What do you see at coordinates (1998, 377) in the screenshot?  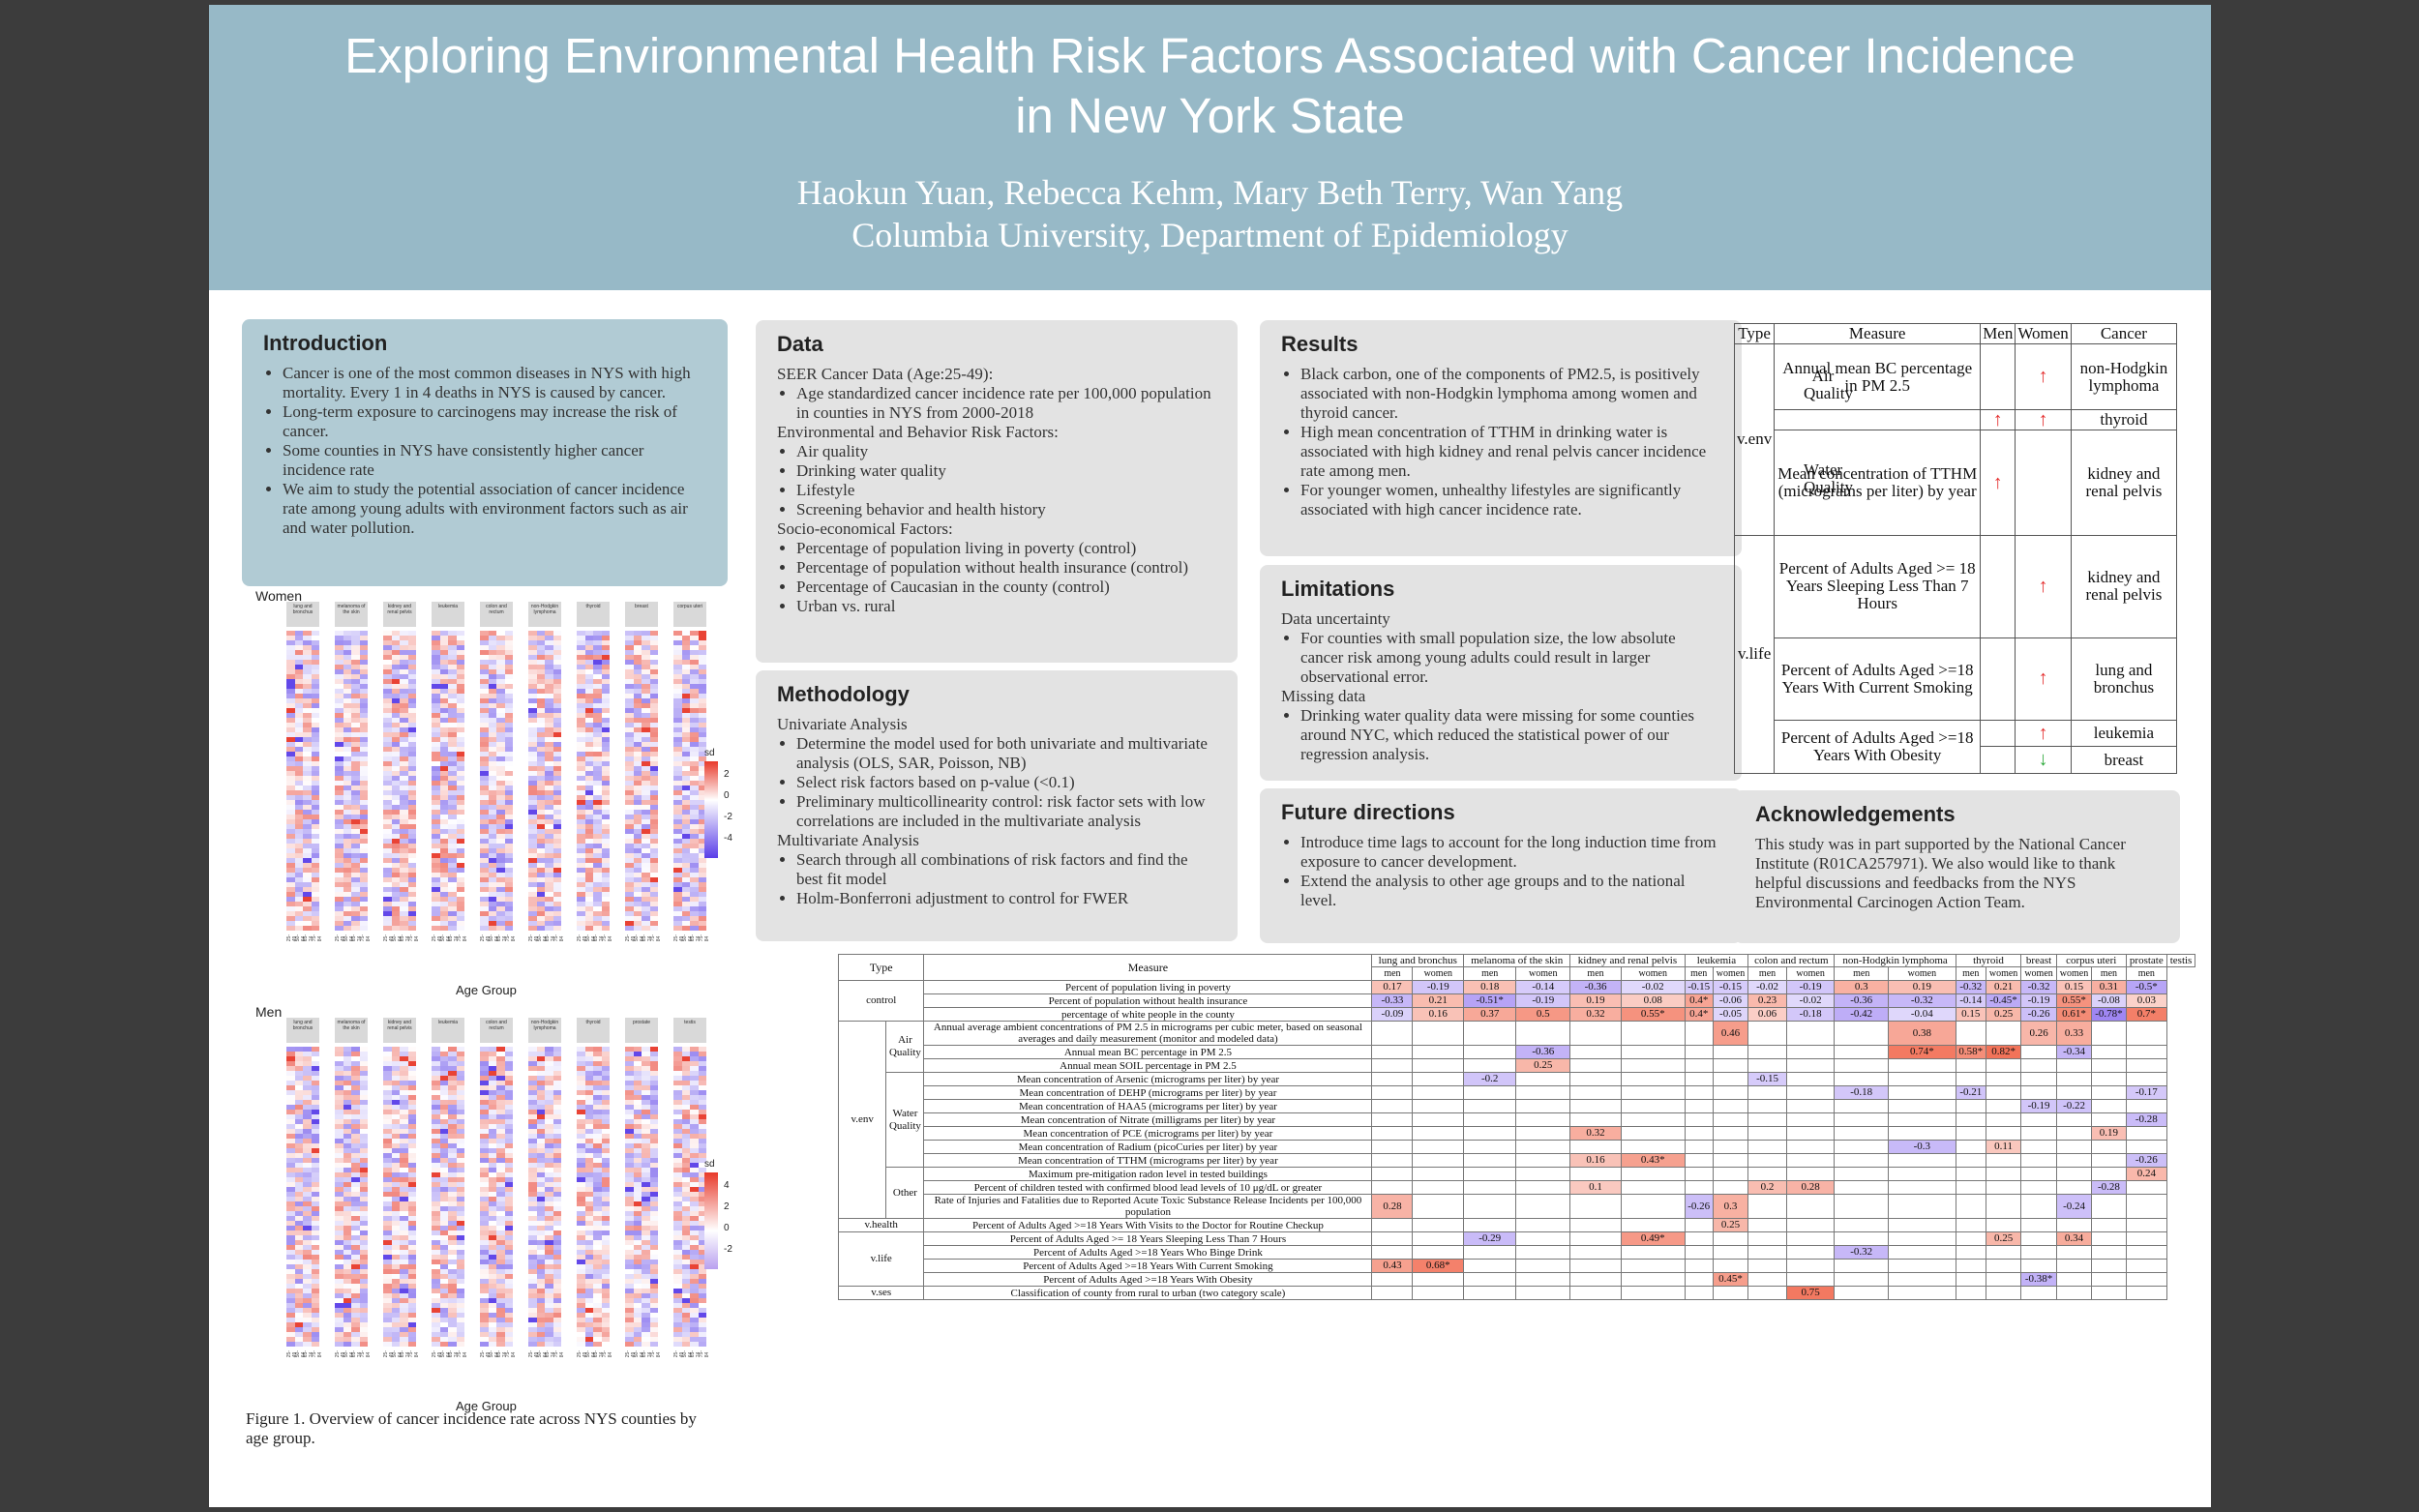 I see `summary-men` at bounding box center [1998, 377].